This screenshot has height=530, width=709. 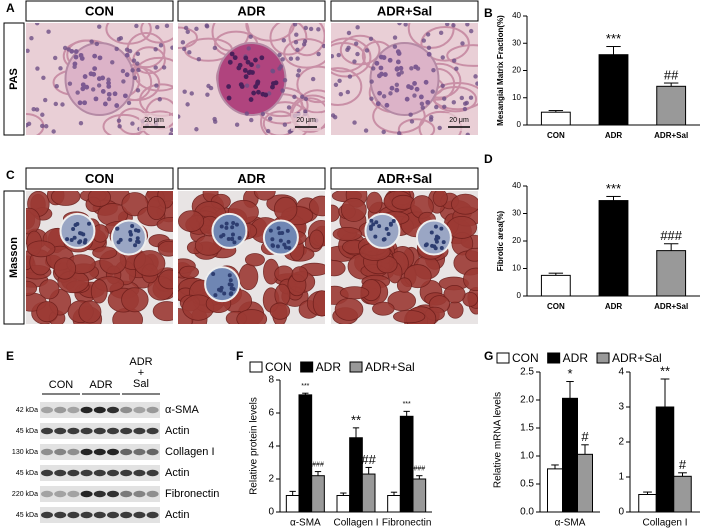 I want to click on significance: #, so click(x=683, y=464).